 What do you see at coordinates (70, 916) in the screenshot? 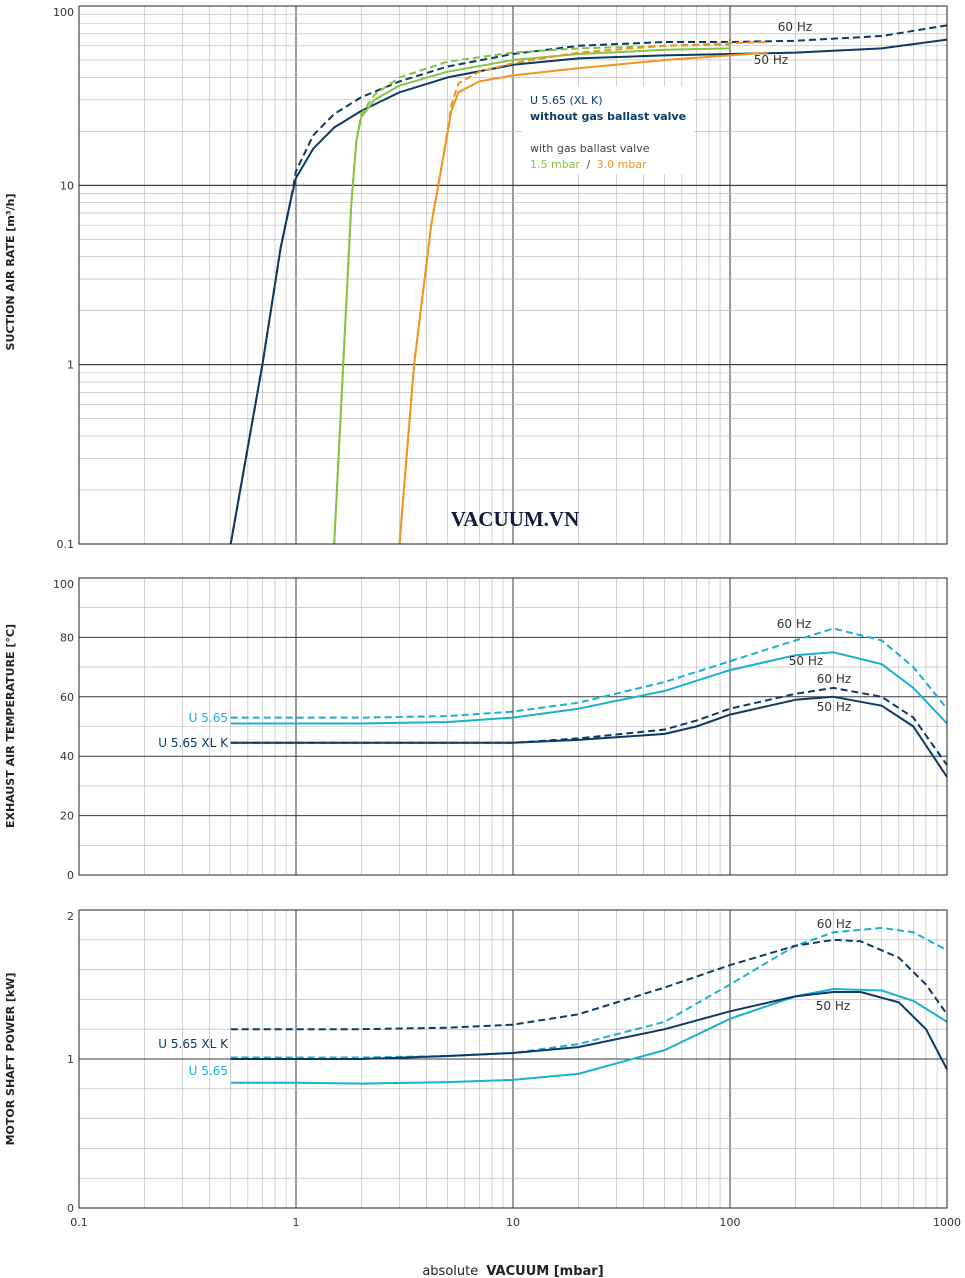
I see `y-tick-label: 2` at bounding box center [70, 916].